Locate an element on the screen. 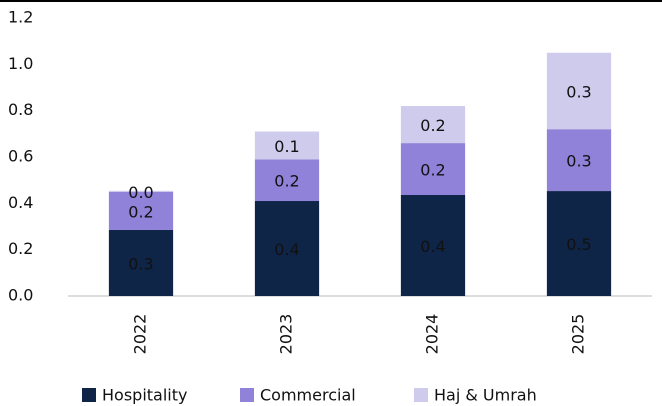 This screenshot has width=662, height=406. data-label: 0.1 is located at coordinates (286, 146).